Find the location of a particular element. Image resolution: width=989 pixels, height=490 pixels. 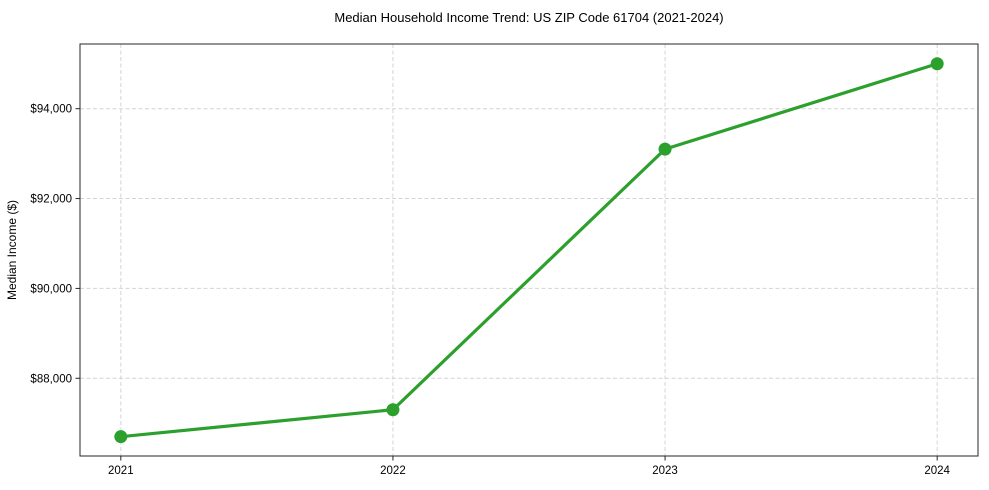

y-axis-label: Median Income ($) is located at coordinates (12, 250).